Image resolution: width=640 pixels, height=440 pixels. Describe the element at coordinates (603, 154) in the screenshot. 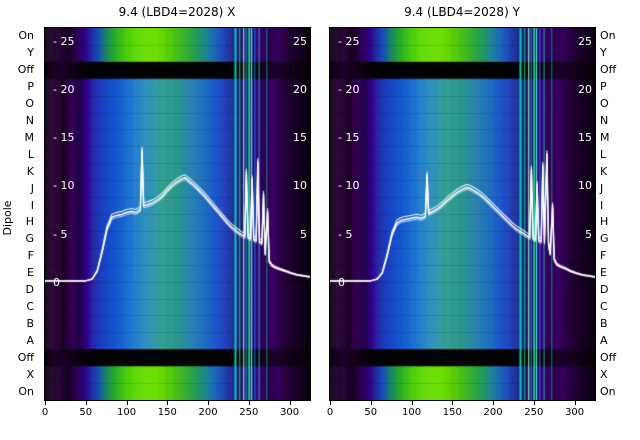

I see `row-label: L` at that location.